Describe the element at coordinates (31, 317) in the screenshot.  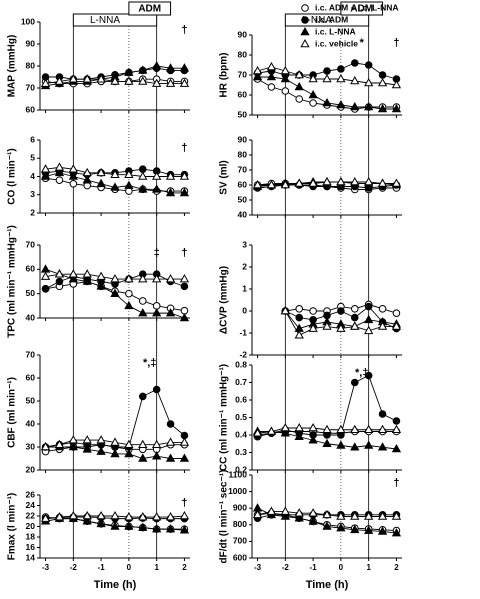
I see `y-tick-label: 40` at that location.